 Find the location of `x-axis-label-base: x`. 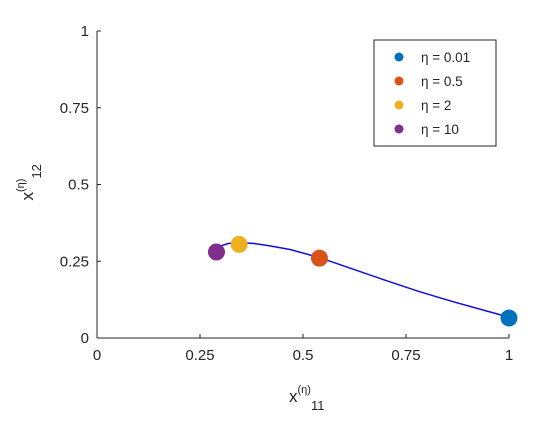

x-axis-label-base: x is located at coordinates (293, 396).